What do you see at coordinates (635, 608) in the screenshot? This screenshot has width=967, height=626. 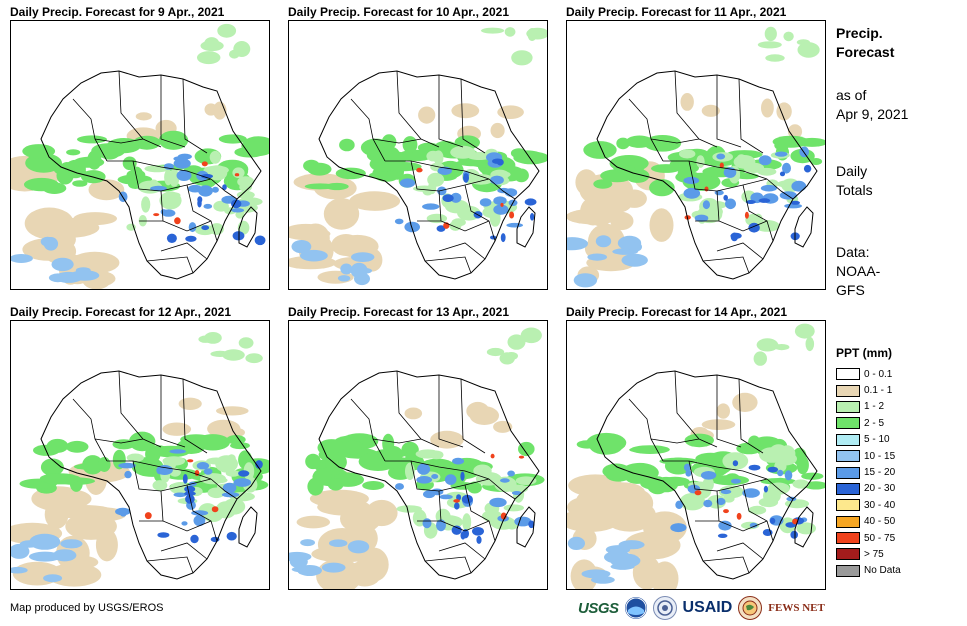 I see `noaa-logo-icon` at bounding box center [635, 608].